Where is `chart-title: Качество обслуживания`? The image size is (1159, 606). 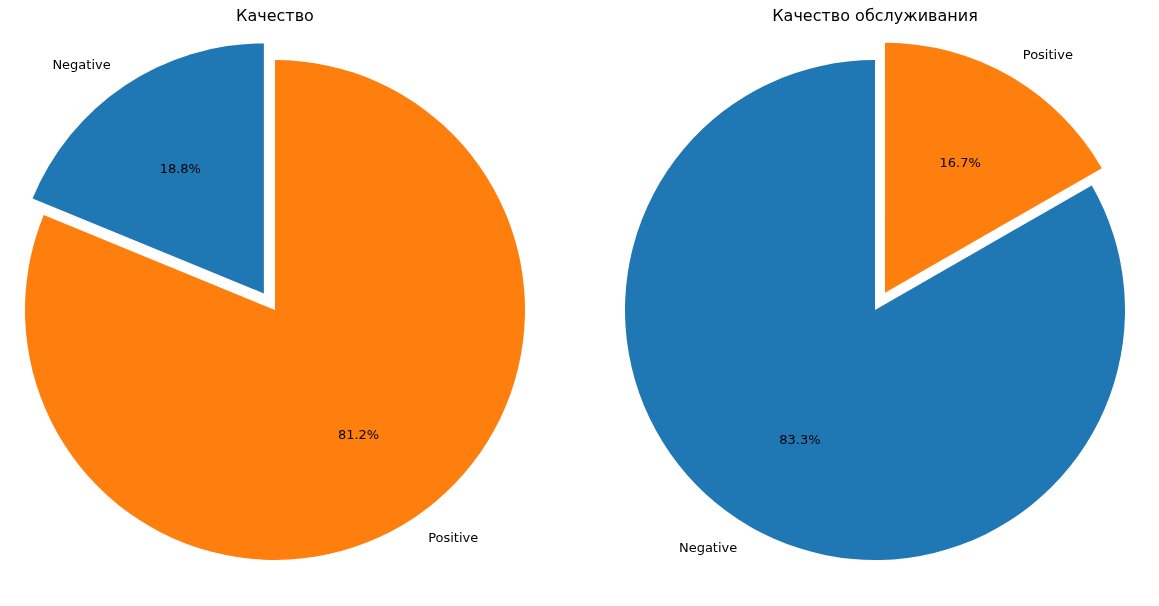
chart-title: Качество обслуживания is located at coordinates (875, 15).